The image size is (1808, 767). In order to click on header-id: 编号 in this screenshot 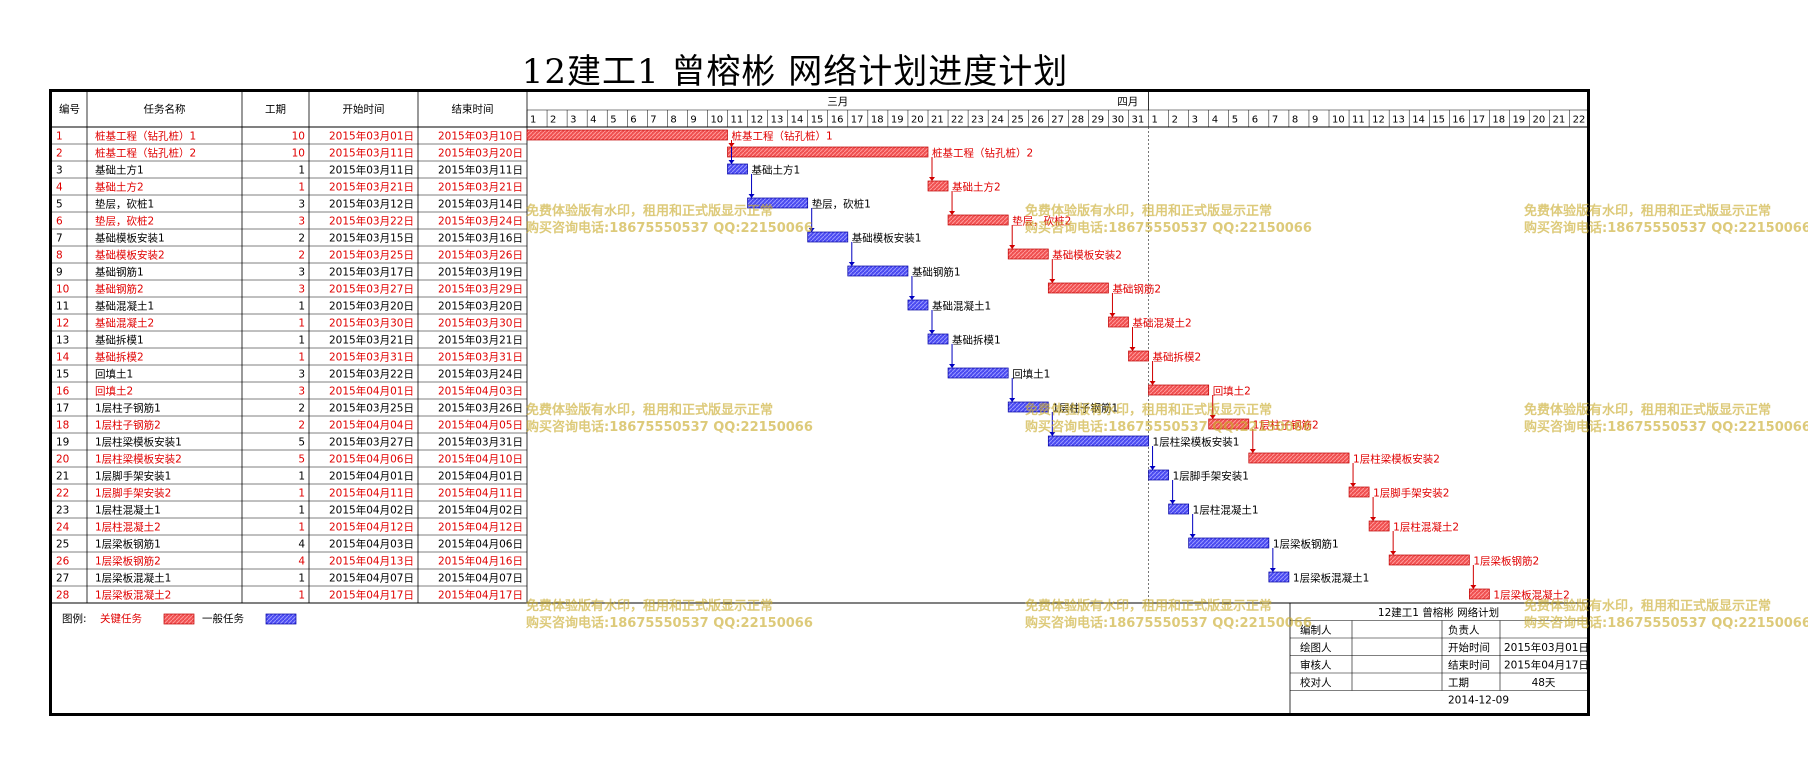, I will do `click(69, 109)`.